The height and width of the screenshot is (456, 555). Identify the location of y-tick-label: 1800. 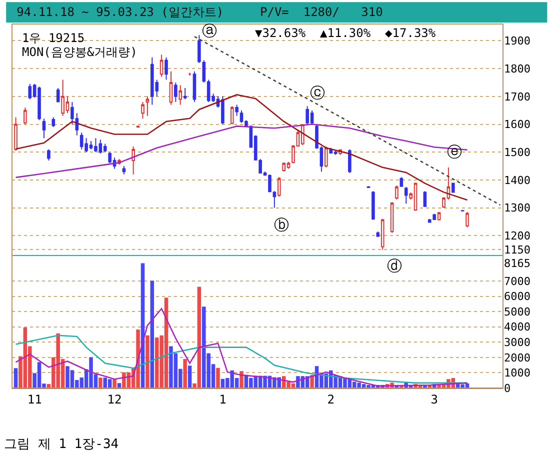
(517, 69).